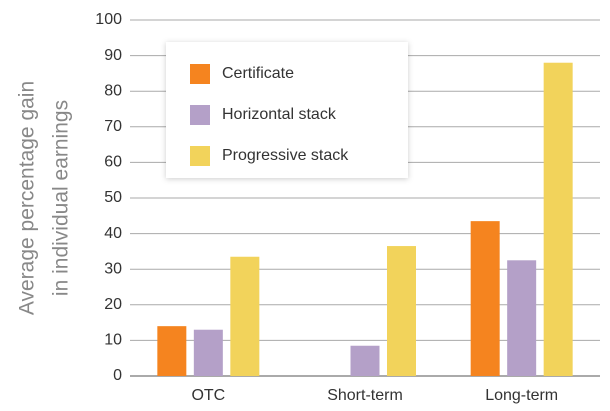 Image resolution: width=610 pixels, height=411 pixels. Describe the element at coordinates (61, 198) in the screenshot. I see `y-axis-label: in individual earnings` at that location.